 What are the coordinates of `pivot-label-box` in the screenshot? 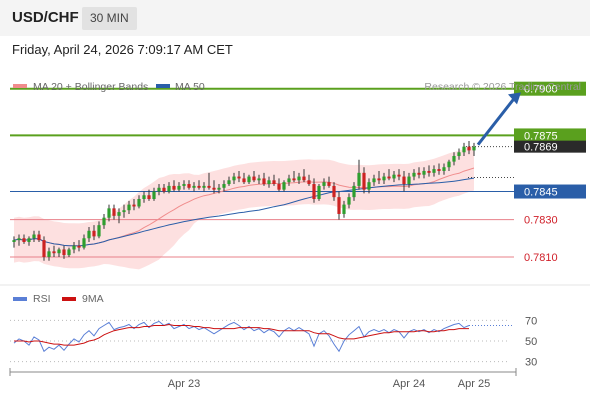 It's located at (550, 191).